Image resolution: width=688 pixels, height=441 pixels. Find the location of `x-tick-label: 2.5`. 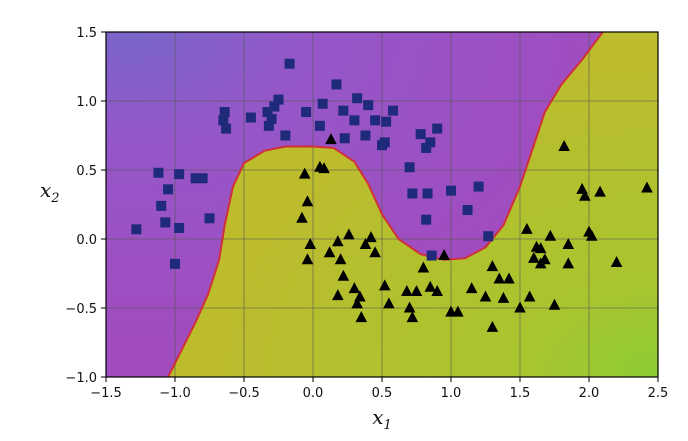

x-tick-label: 2.5 is located at coordinates (658, 393).